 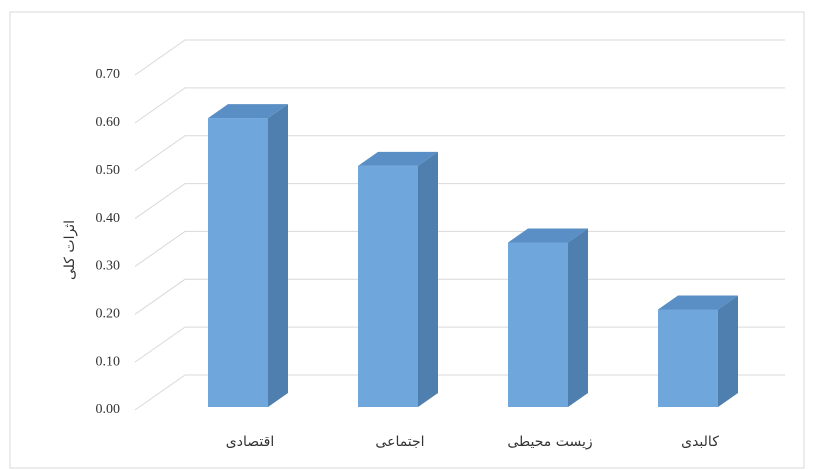 I want to click on x-tick-label: اقتصادی, so click(x=250, y=442).